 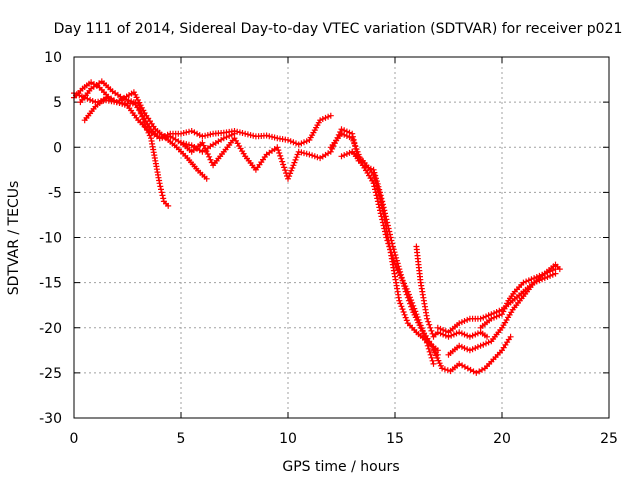 What do you see at coordinates (395, 439) in the screenshot?
I see `x-tick-label: 15` at bounding box center [395, 439].